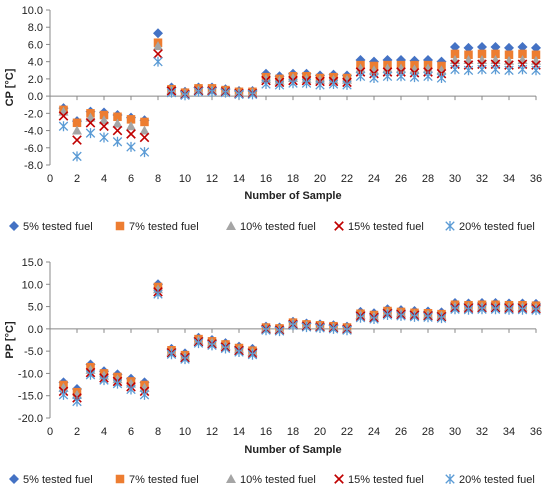 The image size is (550, 496). What do you see at coordinates (35, 80) in the screenshot?
I see `y-tick-label: 2.0` at bounding box center [35, 80].